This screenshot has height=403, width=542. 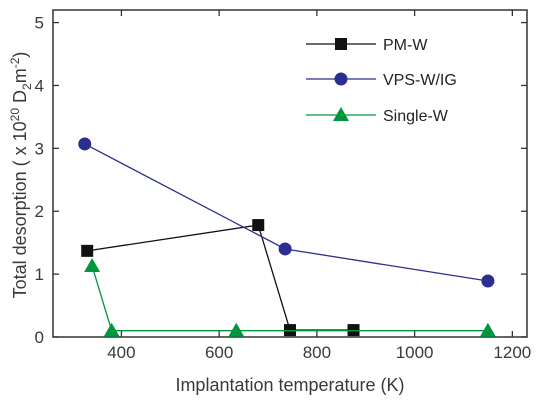 What do you see at coordinates (420, 80) in the screenshot?
I see `legend-label: VPS-W/IG` at bounding box center [420, 80].